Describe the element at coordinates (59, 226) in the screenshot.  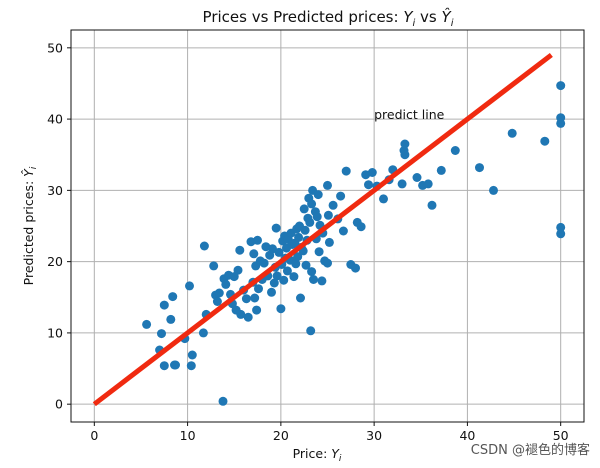
I see `y-axis-ticks: 0 10 20 30 40 50` at that location.